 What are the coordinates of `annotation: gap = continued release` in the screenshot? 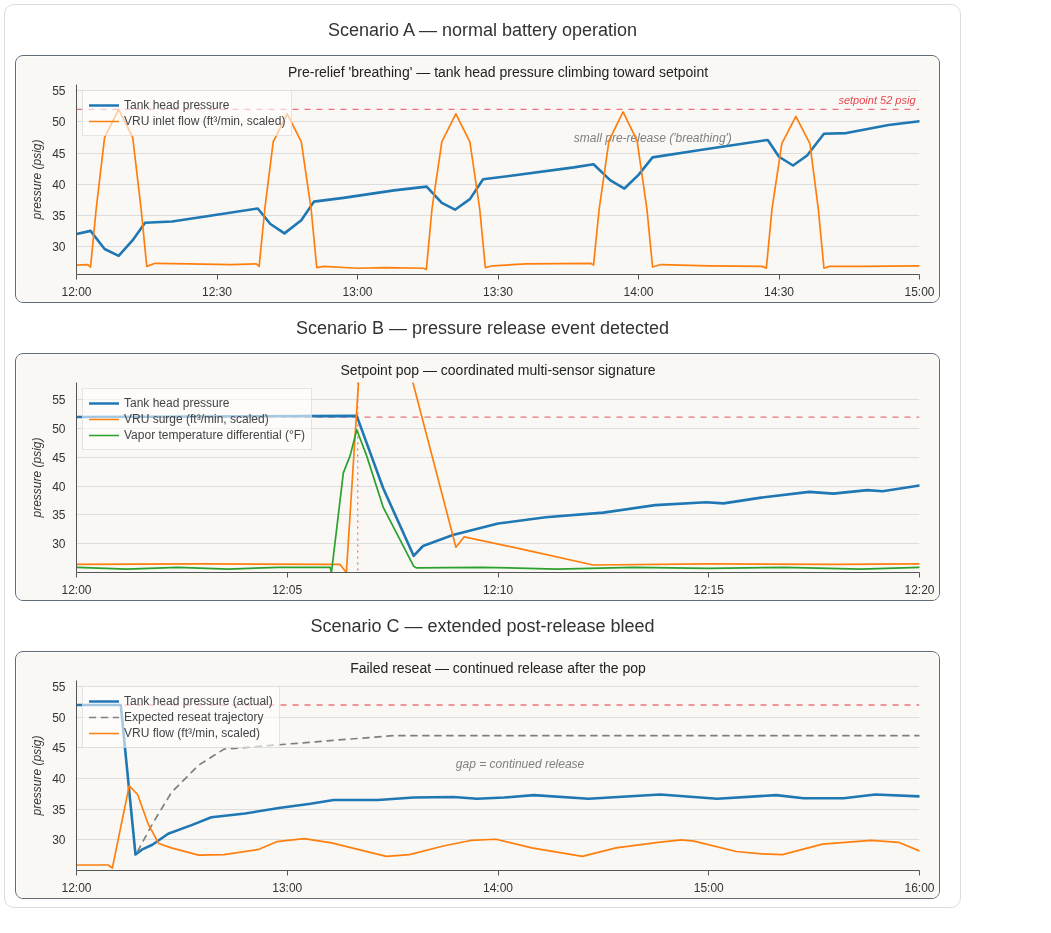 It's located at (520, 764).